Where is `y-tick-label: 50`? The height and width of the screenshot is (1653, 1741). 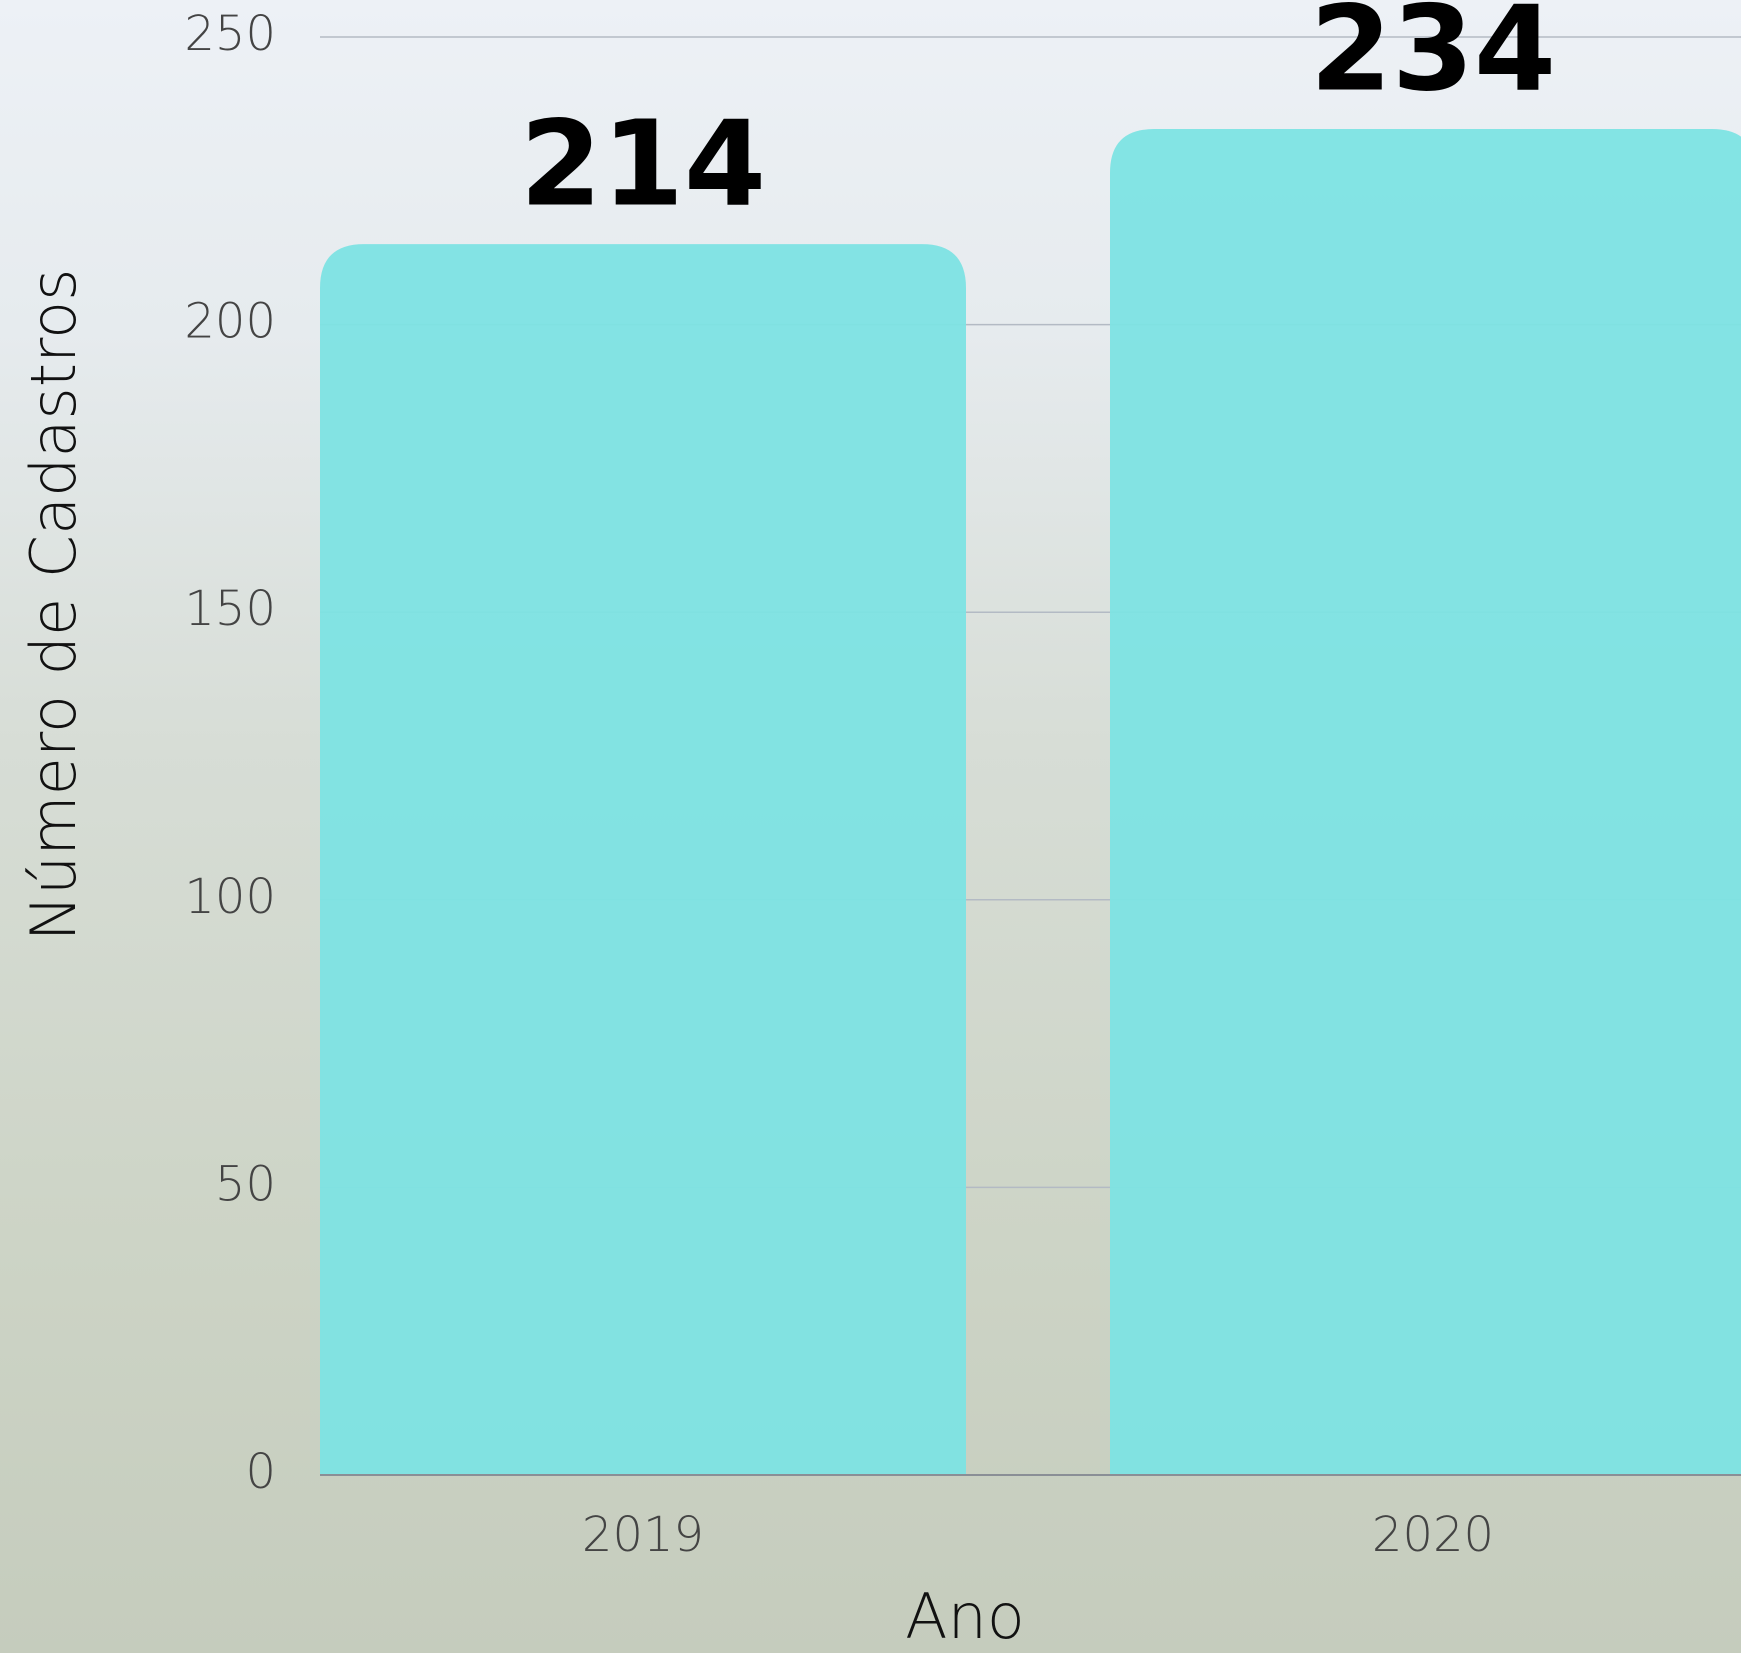
y-tick-label: 50 is located at coordinates (245, 1184).